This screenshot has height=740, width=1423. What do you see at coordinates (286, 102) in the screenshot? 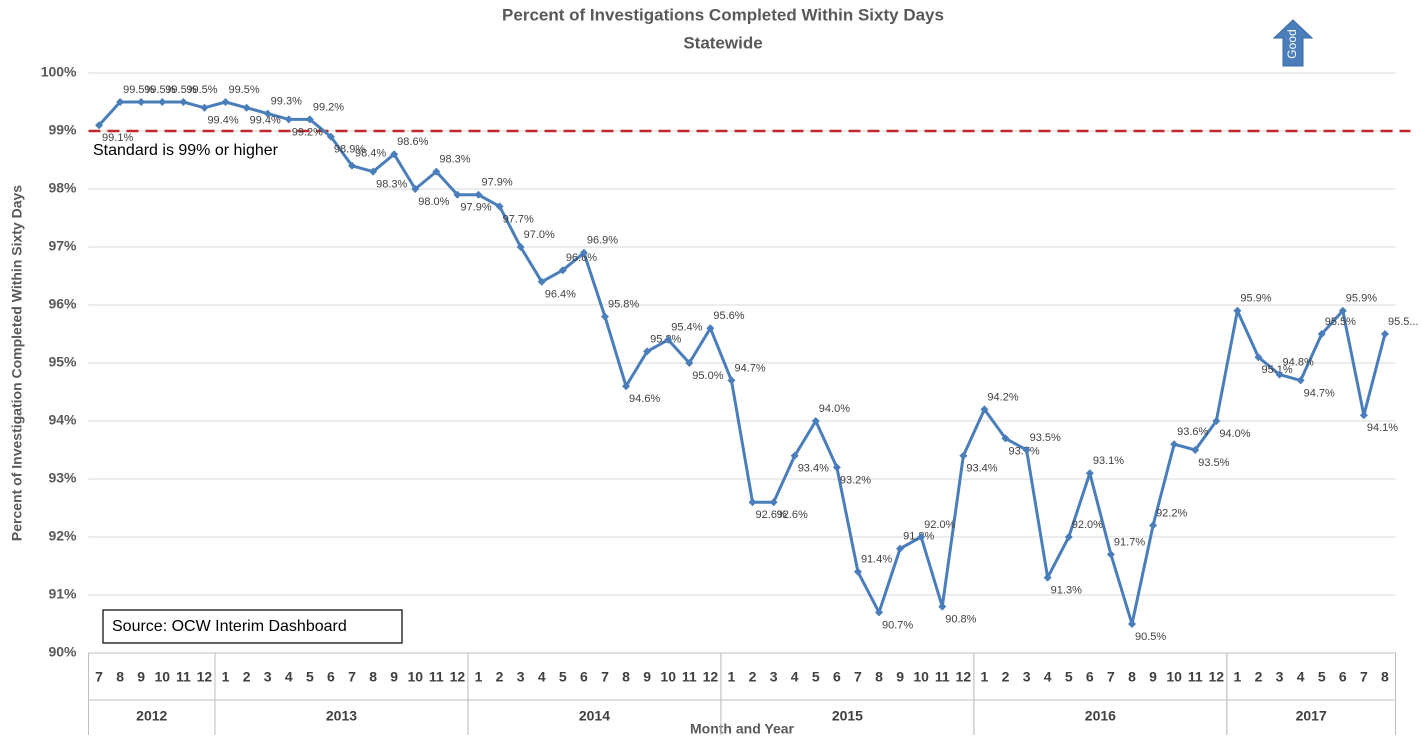
I see `data-label: 99.3%` at bounding box center [286, 102].